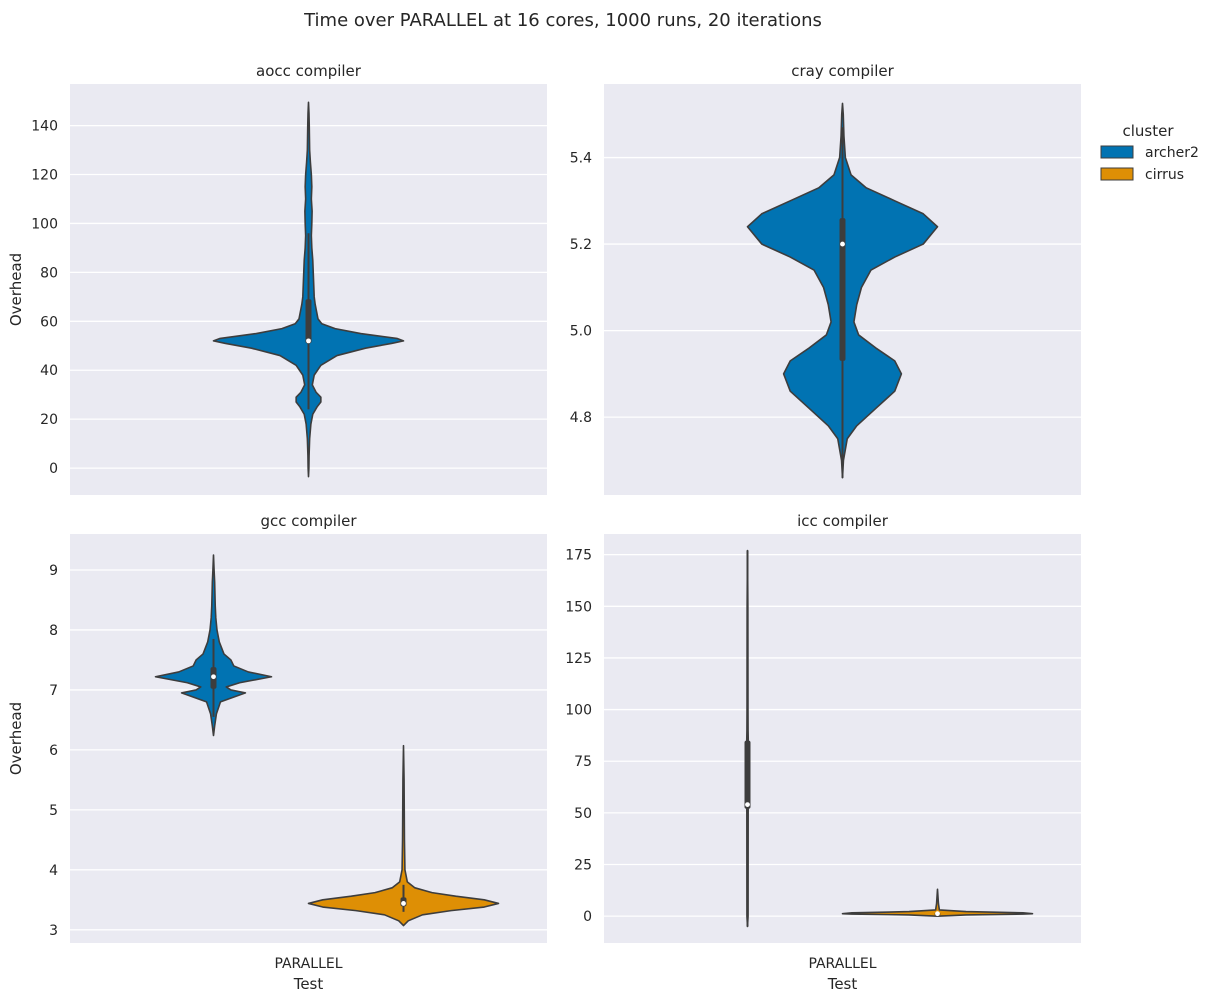  Describe the element at coordinates (583, 762) in the screenshot. I see `y-tick-label: 75` at that location.